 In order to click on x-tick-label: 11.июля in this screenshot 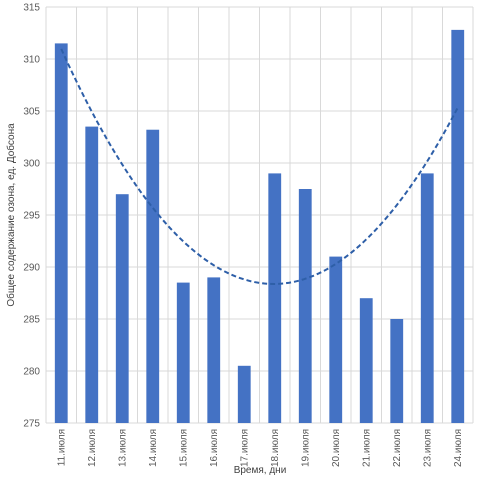, I will do `click(61, 447)`.